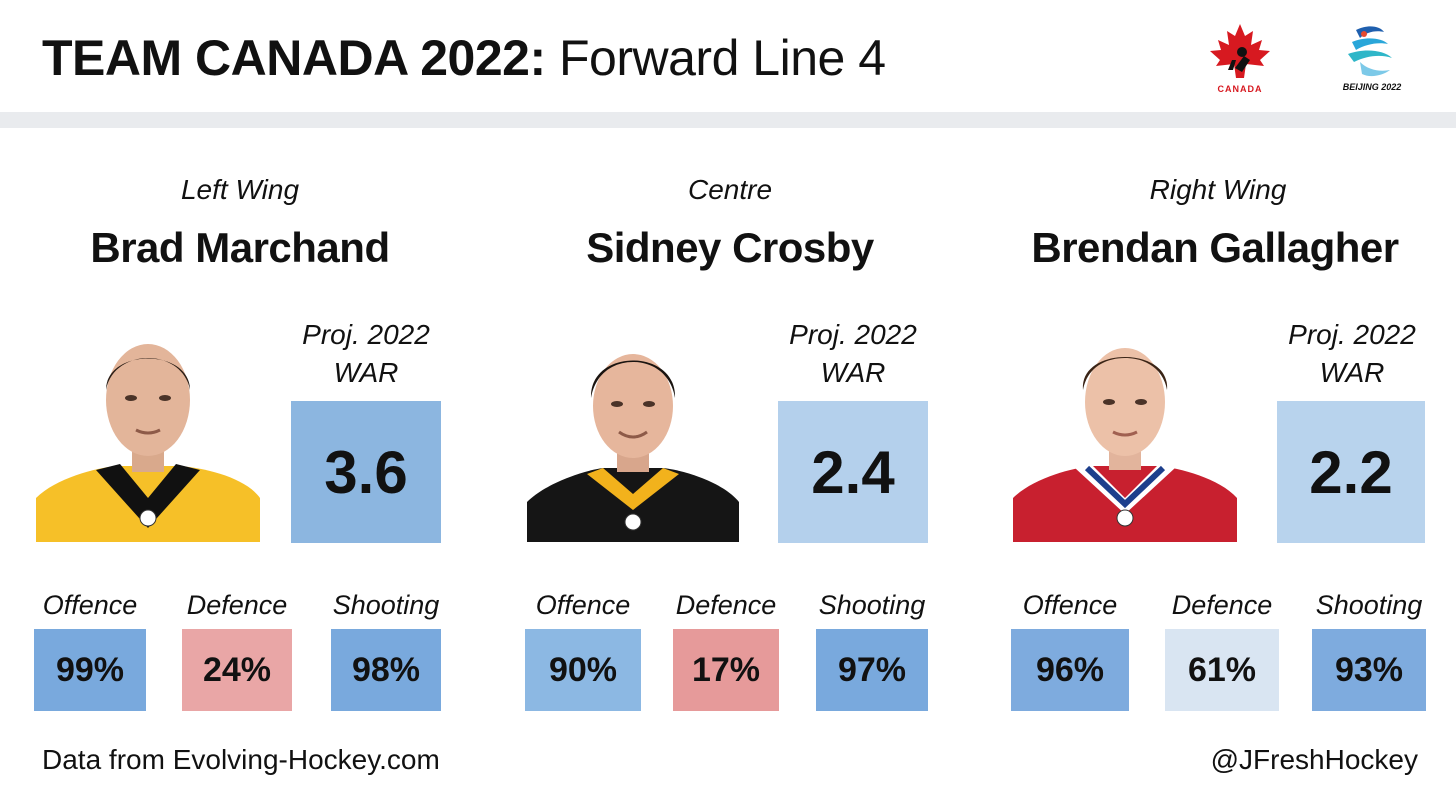  What do you see at coordinates (1125, 430) in the screenshot?
I see `player-photo-gallagher` at bounding box center [1125, 430].